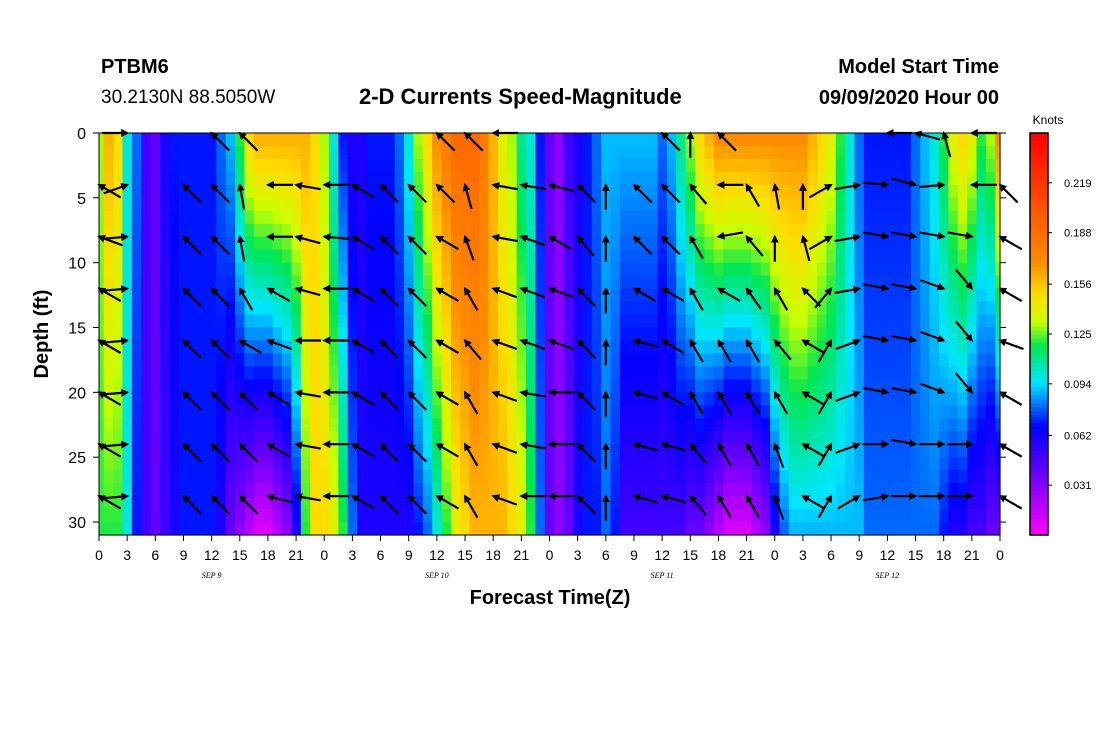 This screenshot has height=750, width=1100. Describe the element at coordinates (99, 555) in the screenshot. I see `x-tick-label: 0` at that location.